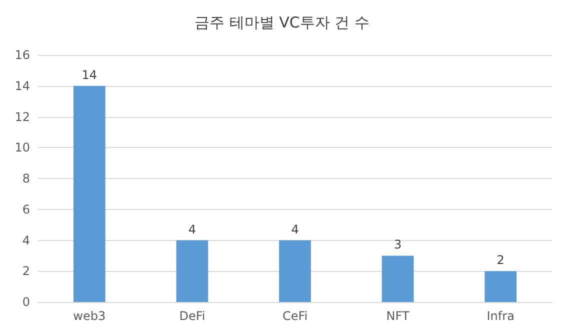 Image resolution: width=564 pixels, height=333 pixels. I want to click on y-tick-label: 16, so click(22, 55).